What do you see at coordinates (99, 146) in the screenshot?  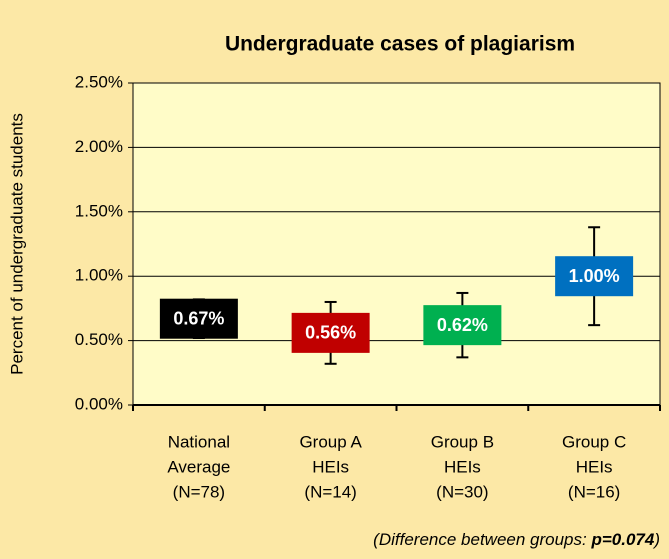 I see `y-tick-label: 2.00%` at bounding box center [99, 146].